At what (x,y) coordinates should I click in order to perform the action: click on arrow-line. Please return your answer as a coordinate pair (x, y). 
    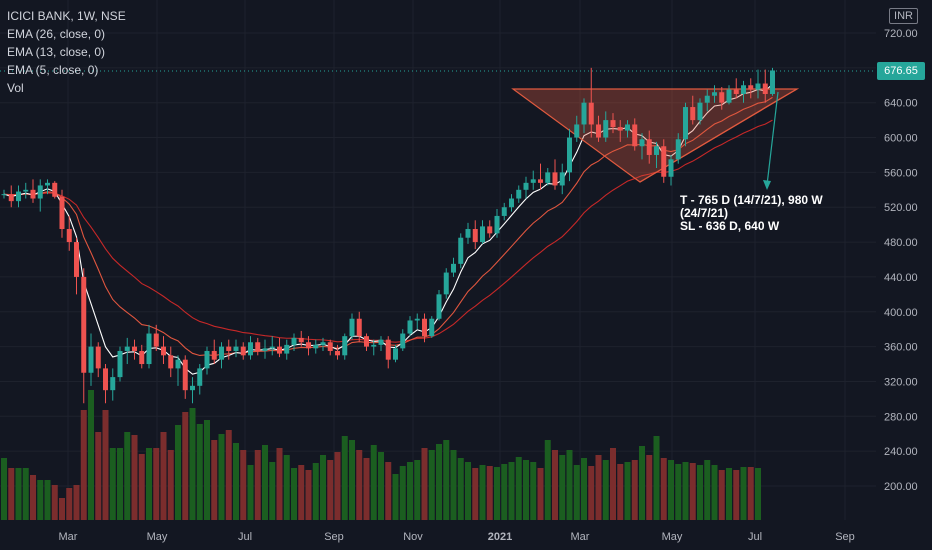
    Looking at the image, I should click on (772, 138).